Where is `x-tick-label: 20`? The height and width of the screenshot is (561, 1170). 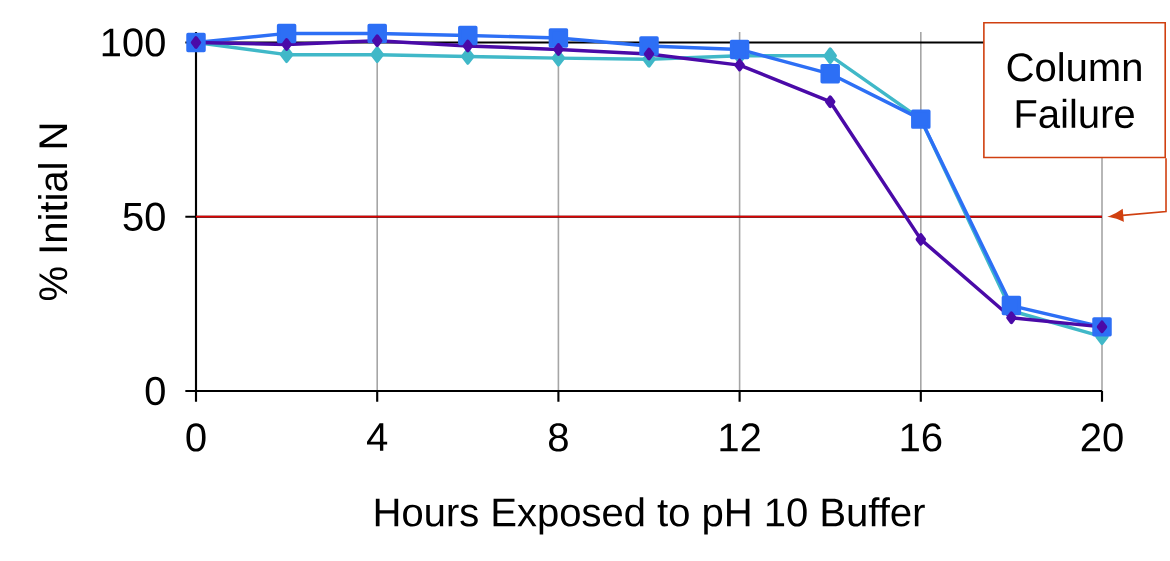
x-tick-label: 20 is located at coordinates (1102, 437).